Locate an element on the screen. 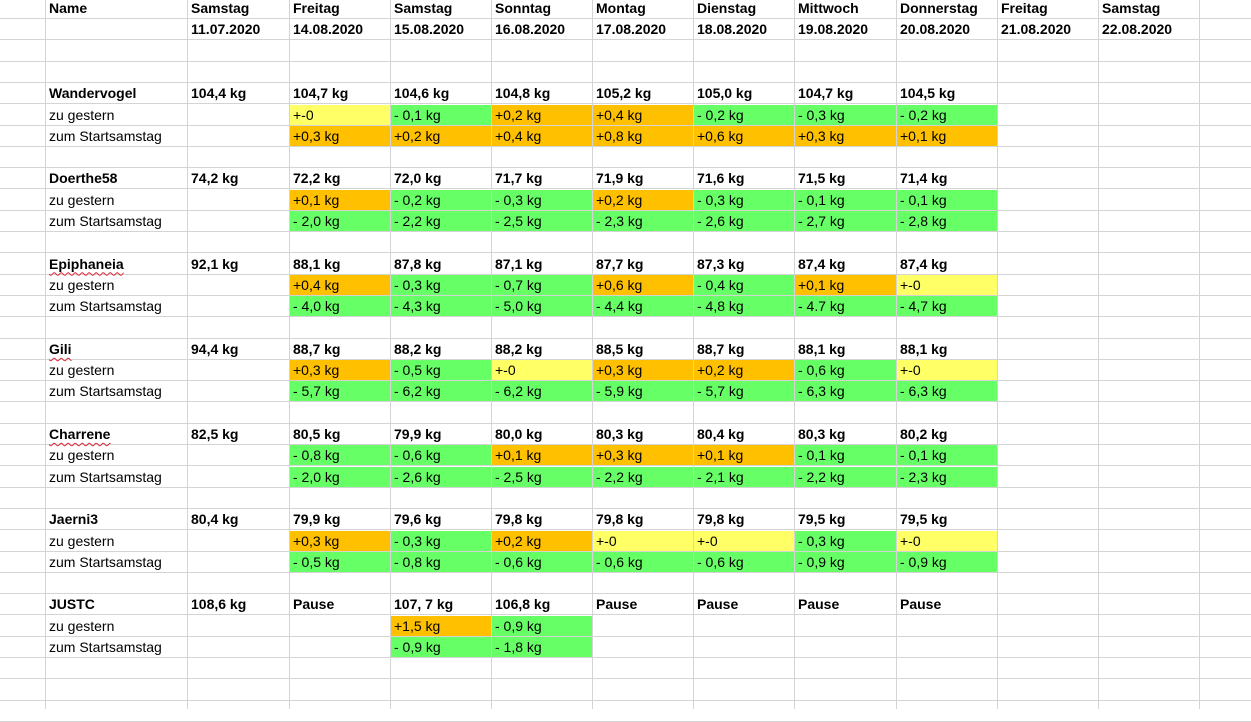 This screenshot has width=1251, height=722. daily-weight: 80,2 kg is located at coordinates (947, 434).